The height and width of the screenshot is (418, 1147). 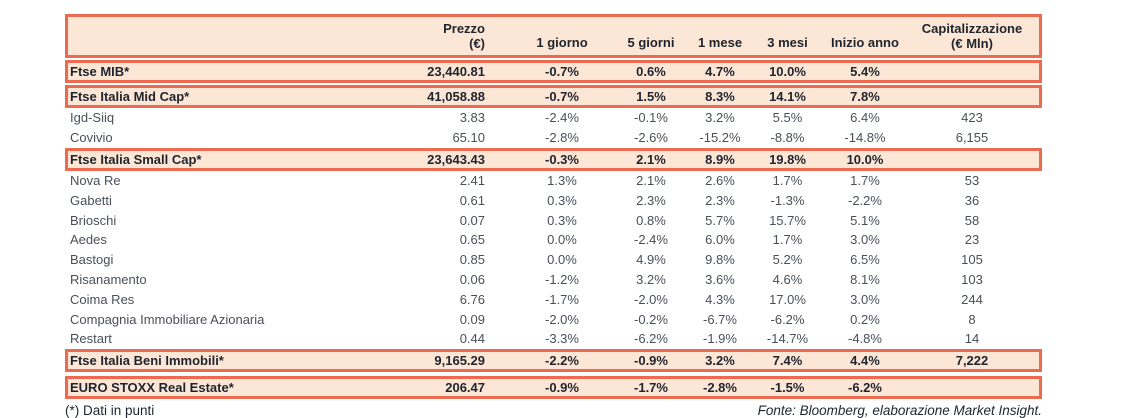 What do you see at coordinates (456, 96) in the screenshot?
I see `cell-prezzo: 41,058.88` at bounding box center [456, 96].